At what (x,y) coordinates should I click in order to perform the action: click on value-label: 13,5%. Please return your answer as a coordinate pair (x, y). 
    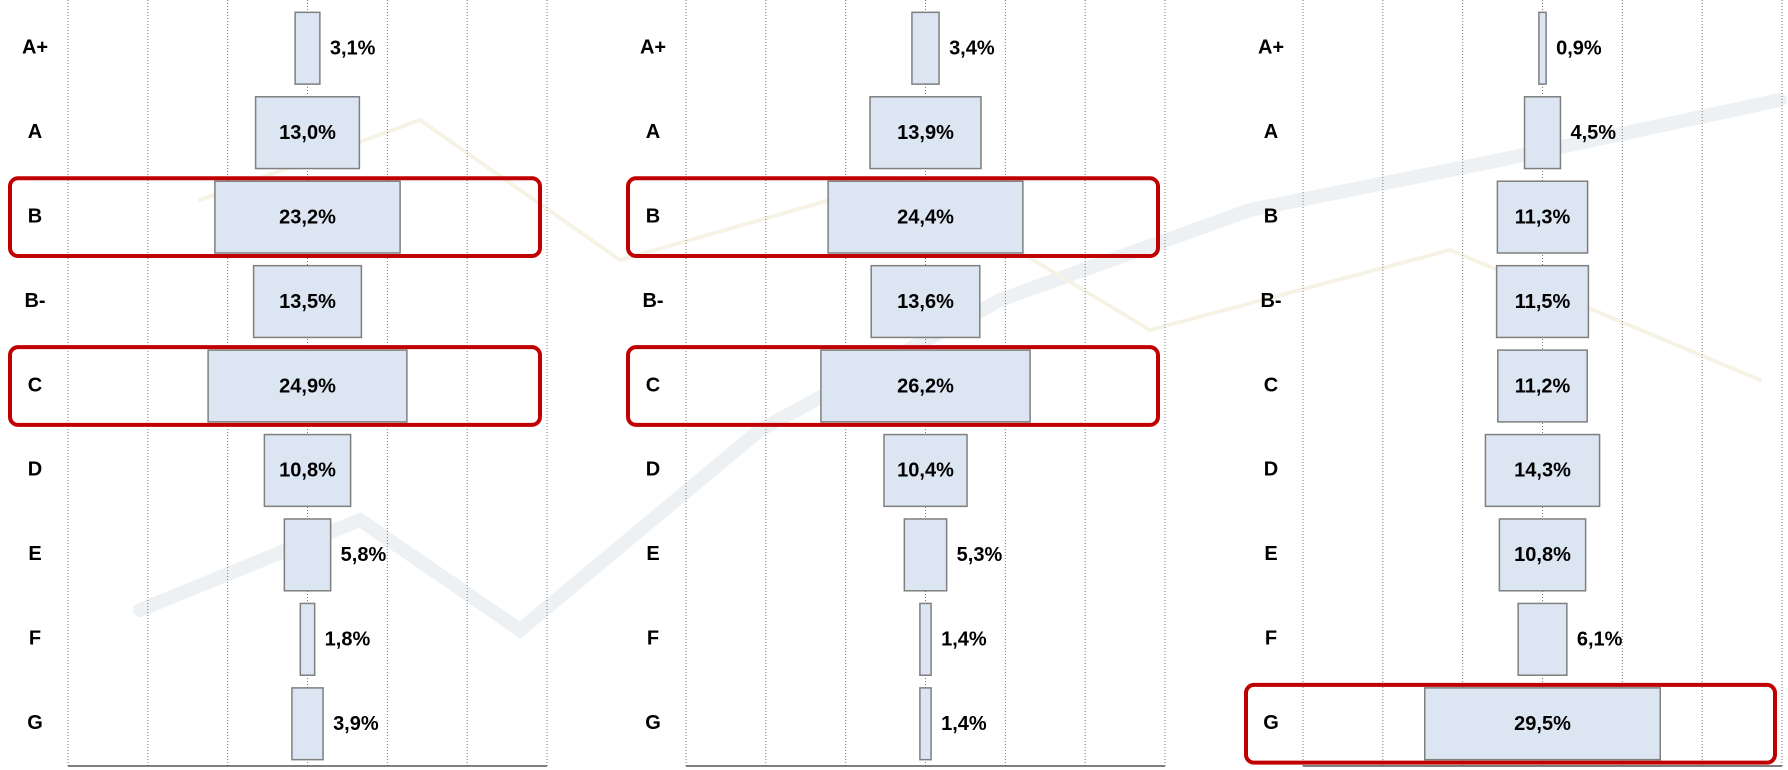
    Looking at the image, I should click on (307, 302).